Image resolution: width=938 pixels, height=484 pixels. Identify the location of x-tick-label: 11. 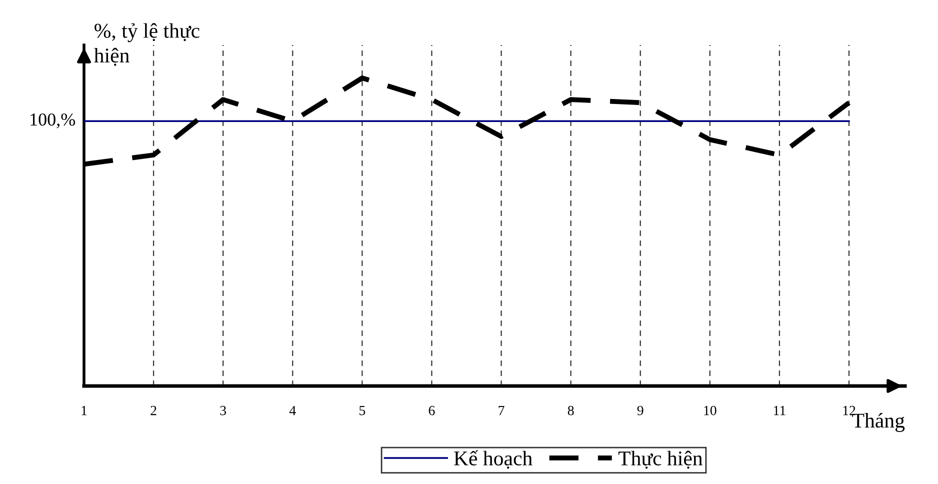
(780, 411).